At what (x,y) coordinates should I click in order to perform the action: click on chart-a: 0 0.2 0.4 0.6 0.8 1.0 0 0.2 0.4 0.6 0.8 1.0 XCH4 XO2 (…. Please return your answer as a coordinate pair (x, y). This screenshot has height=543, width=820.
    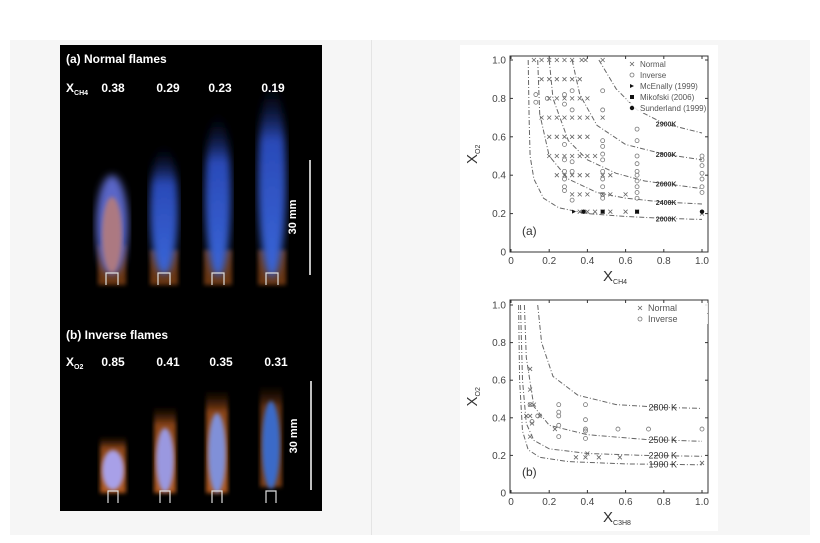
    Looking at the image, I should click on (586, 170).